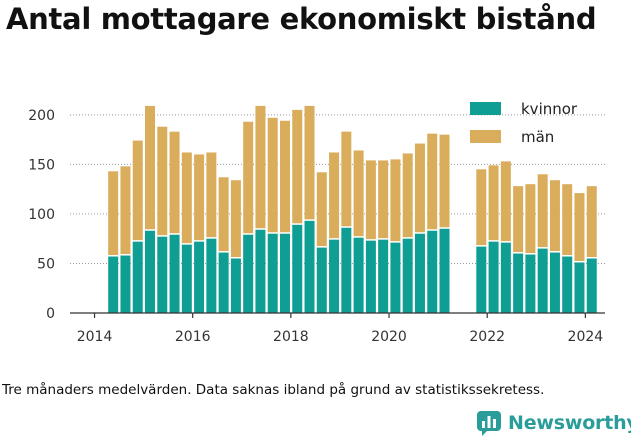  I want to click on y-tick-label: 200, so click(41, 116).